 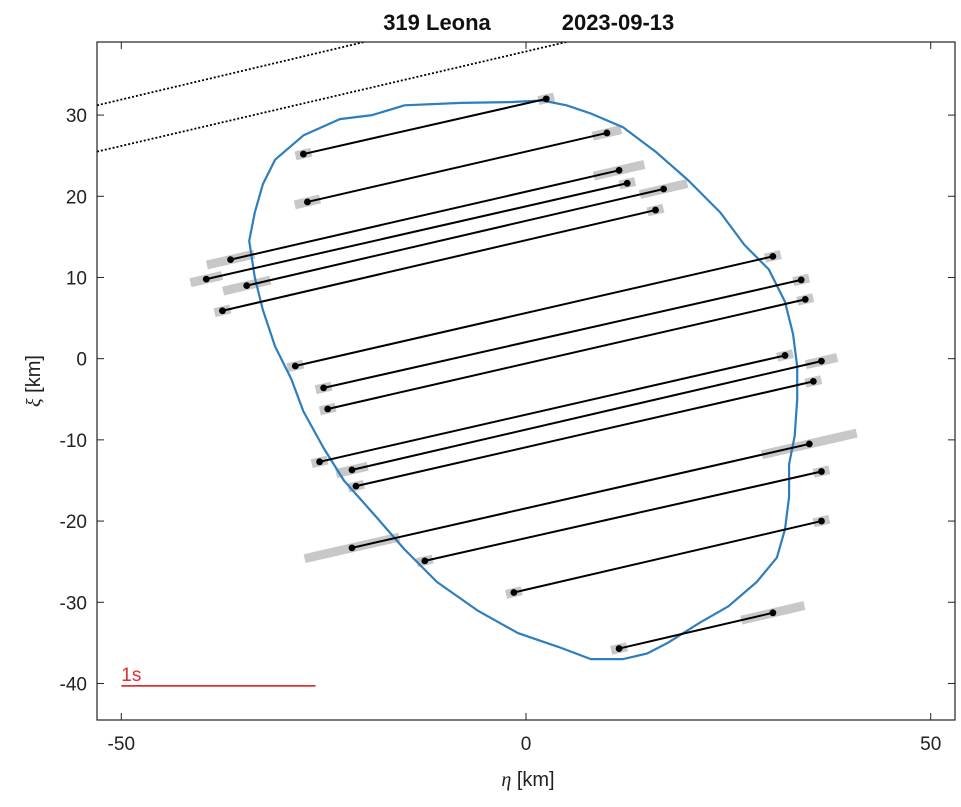 What do you see at coordinates (295, 366) in the screenshot?
I see `chord-7-ingress-point` at bounding box center [295, 366].